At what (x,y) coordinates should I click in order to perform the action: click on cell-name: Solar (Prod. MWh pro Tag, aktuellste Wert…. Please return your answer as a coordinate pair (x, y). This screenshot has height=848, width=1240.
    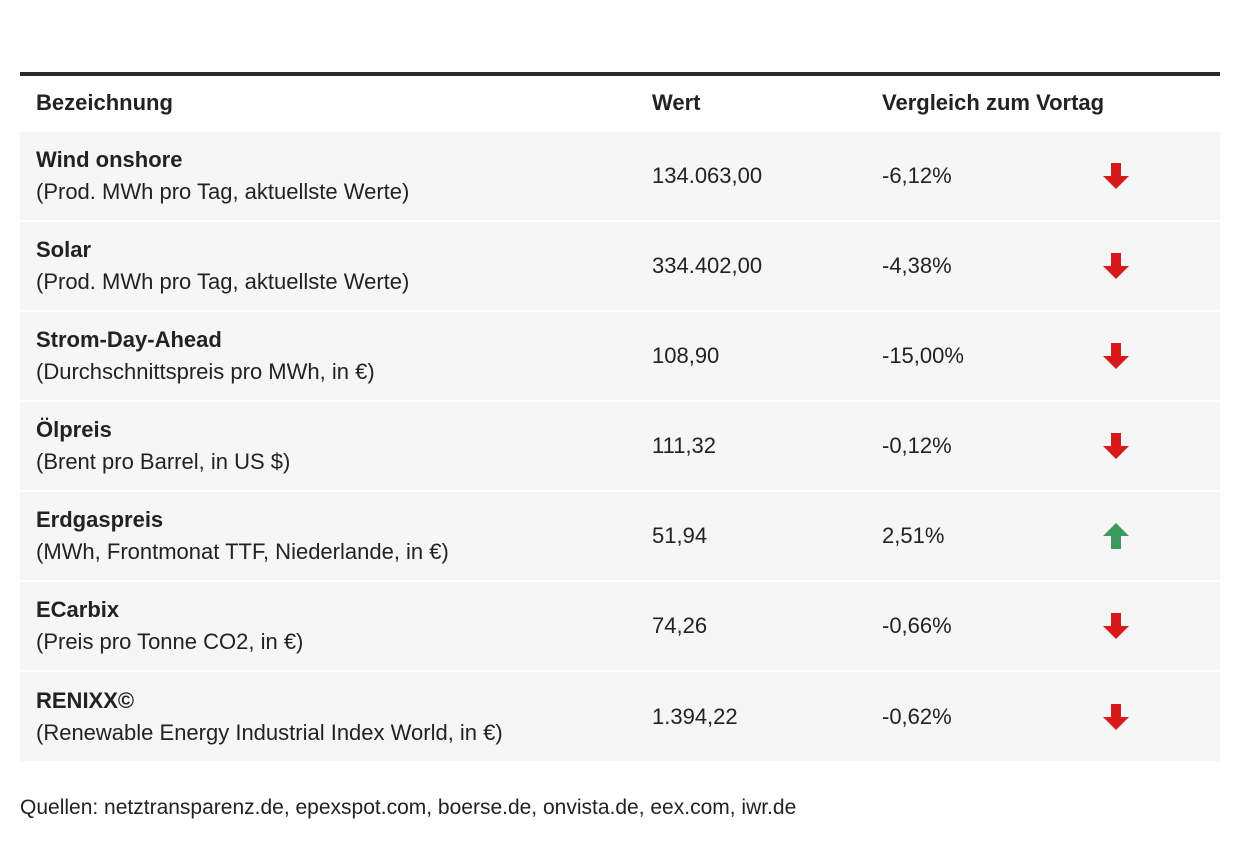
    Looking at the image, I should click on (328, 265).